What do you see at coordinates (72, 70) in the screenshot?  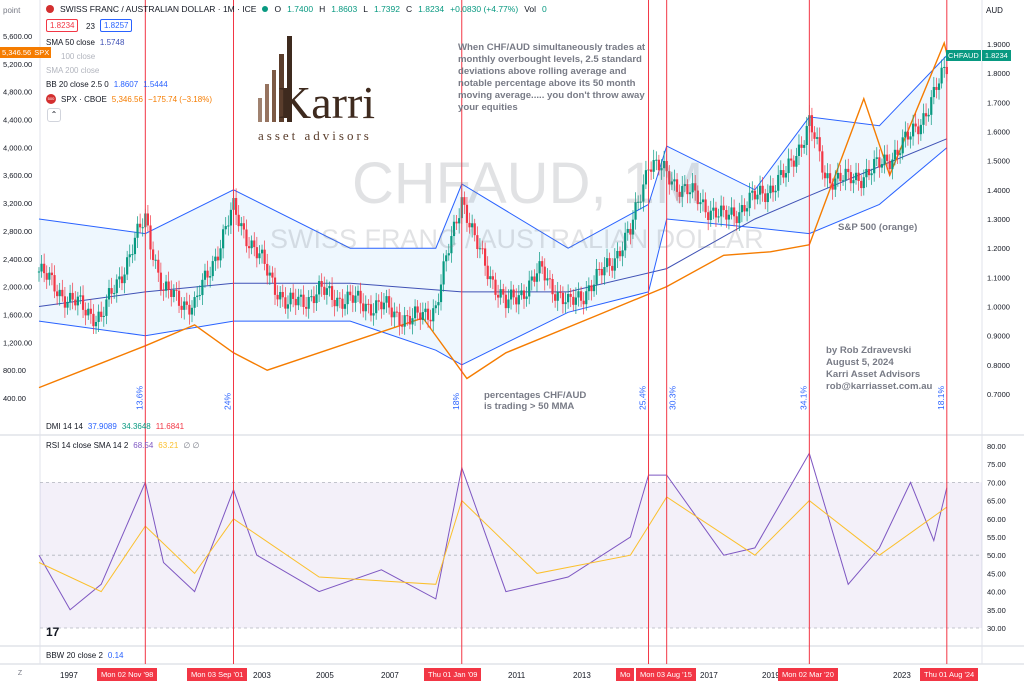 I see `sma200-legend: SMA 200 close` at bounding box center [72, 70].